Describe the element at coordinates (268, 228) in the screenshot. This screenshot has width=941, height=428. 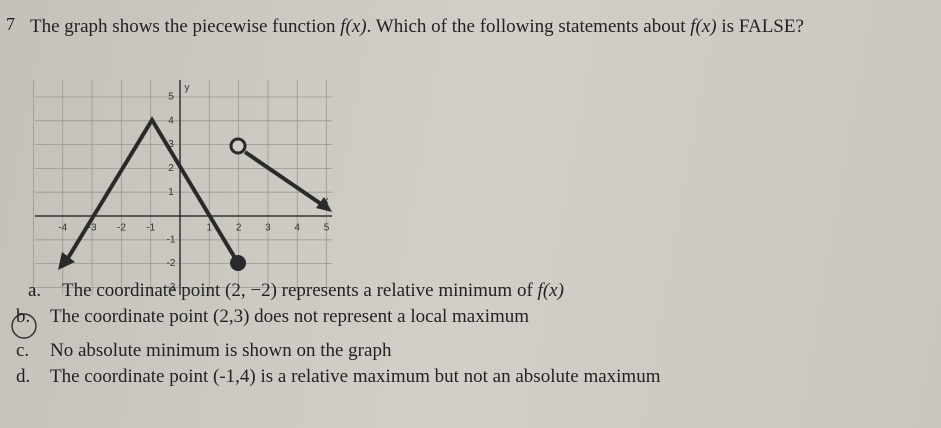
I see `x-tick-label: 3` at that location.